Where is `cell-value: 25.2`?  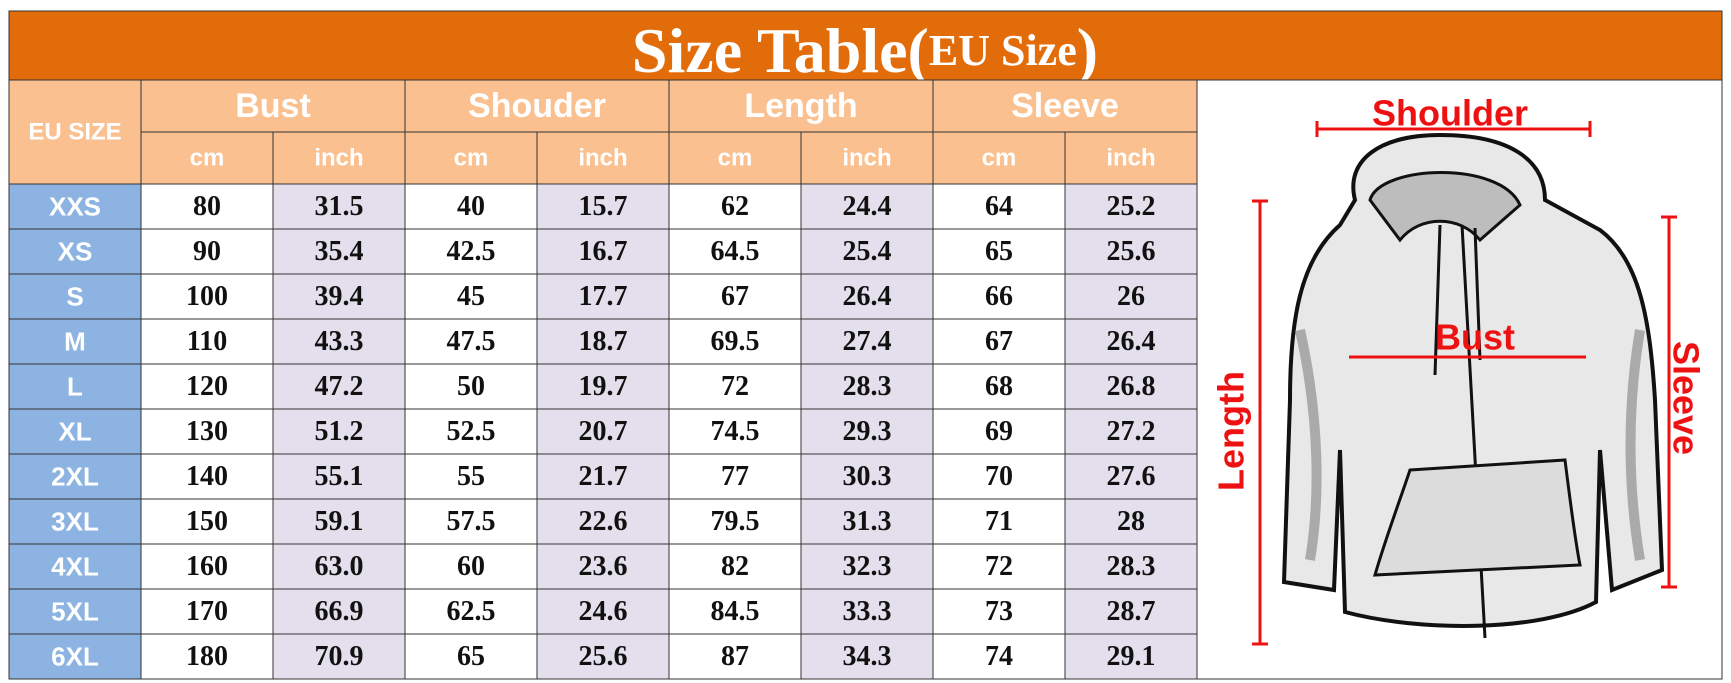
cell-value: 25.2 is located at coordinates (1131, 206).